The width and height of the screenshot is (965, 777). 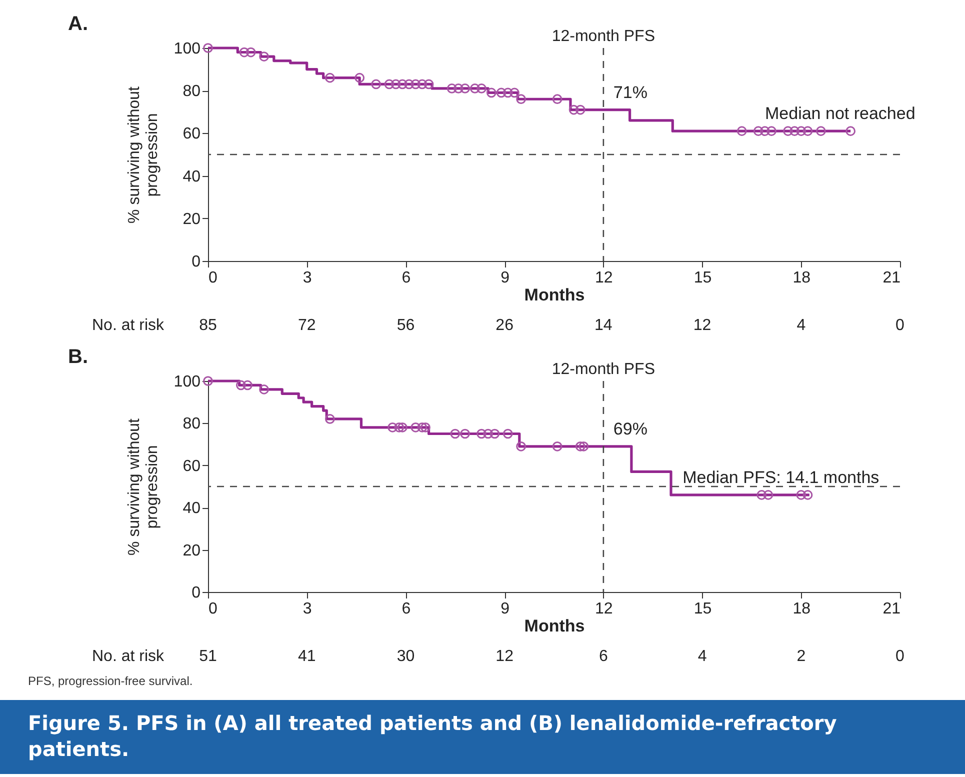 What do you see at coordinates (78, 357) in the screenshot?
I see `chart-title: B.` at bounding box center [78, 357].